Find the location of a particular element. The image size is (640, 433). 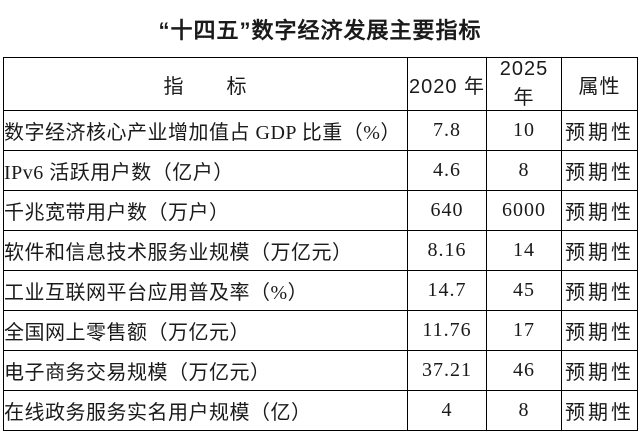

table-row: 电子商务交易规模（万亿元） 37.21 46 预期性 is located at coordinates (320, 370).